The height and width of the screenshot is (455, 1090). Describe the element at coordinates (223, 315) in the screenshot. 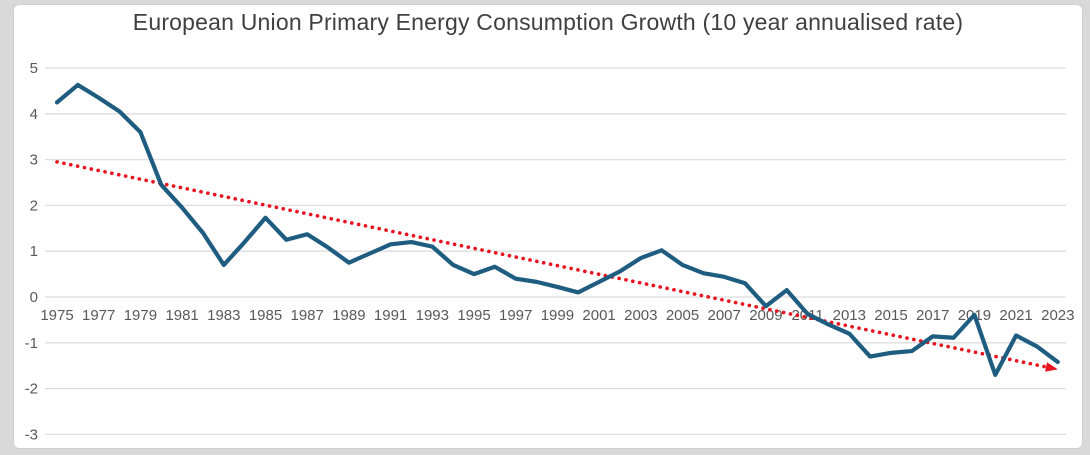

I see `x-axis-tick-label: 1983` at that location.